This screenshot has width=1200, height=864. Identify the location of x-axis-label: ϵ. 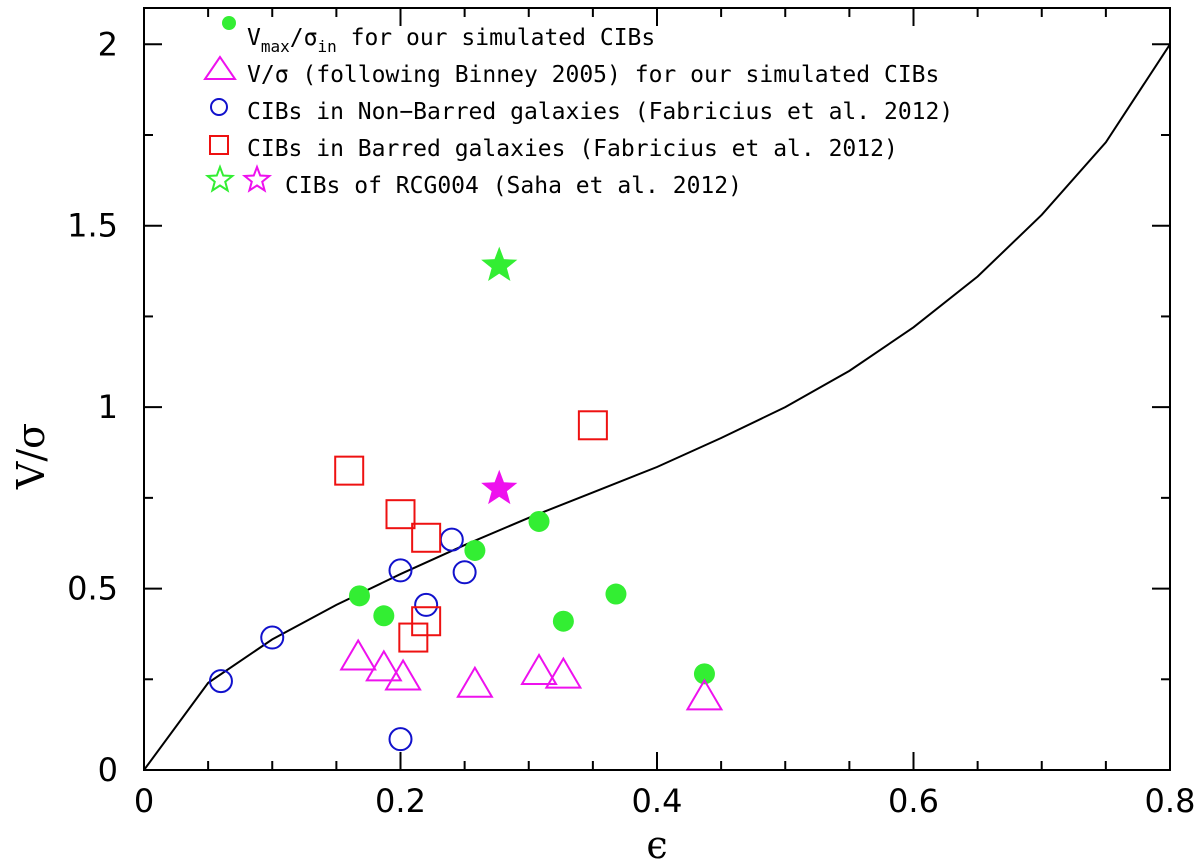
(656, 843).